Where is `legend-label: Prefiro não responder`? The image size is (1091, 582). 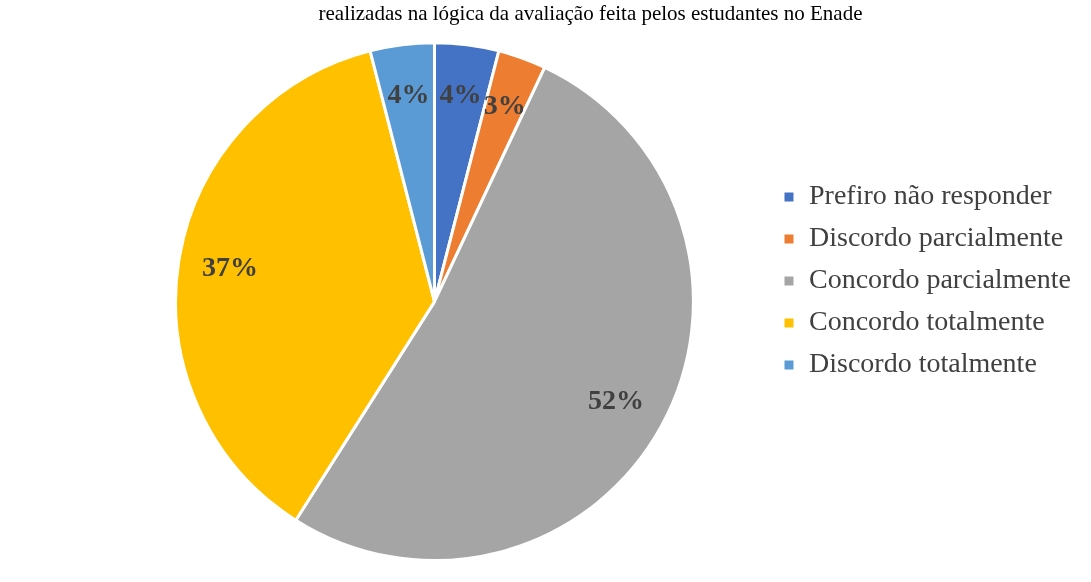
legend-label: Prefiro não responder is located at coordinates (930, 195).